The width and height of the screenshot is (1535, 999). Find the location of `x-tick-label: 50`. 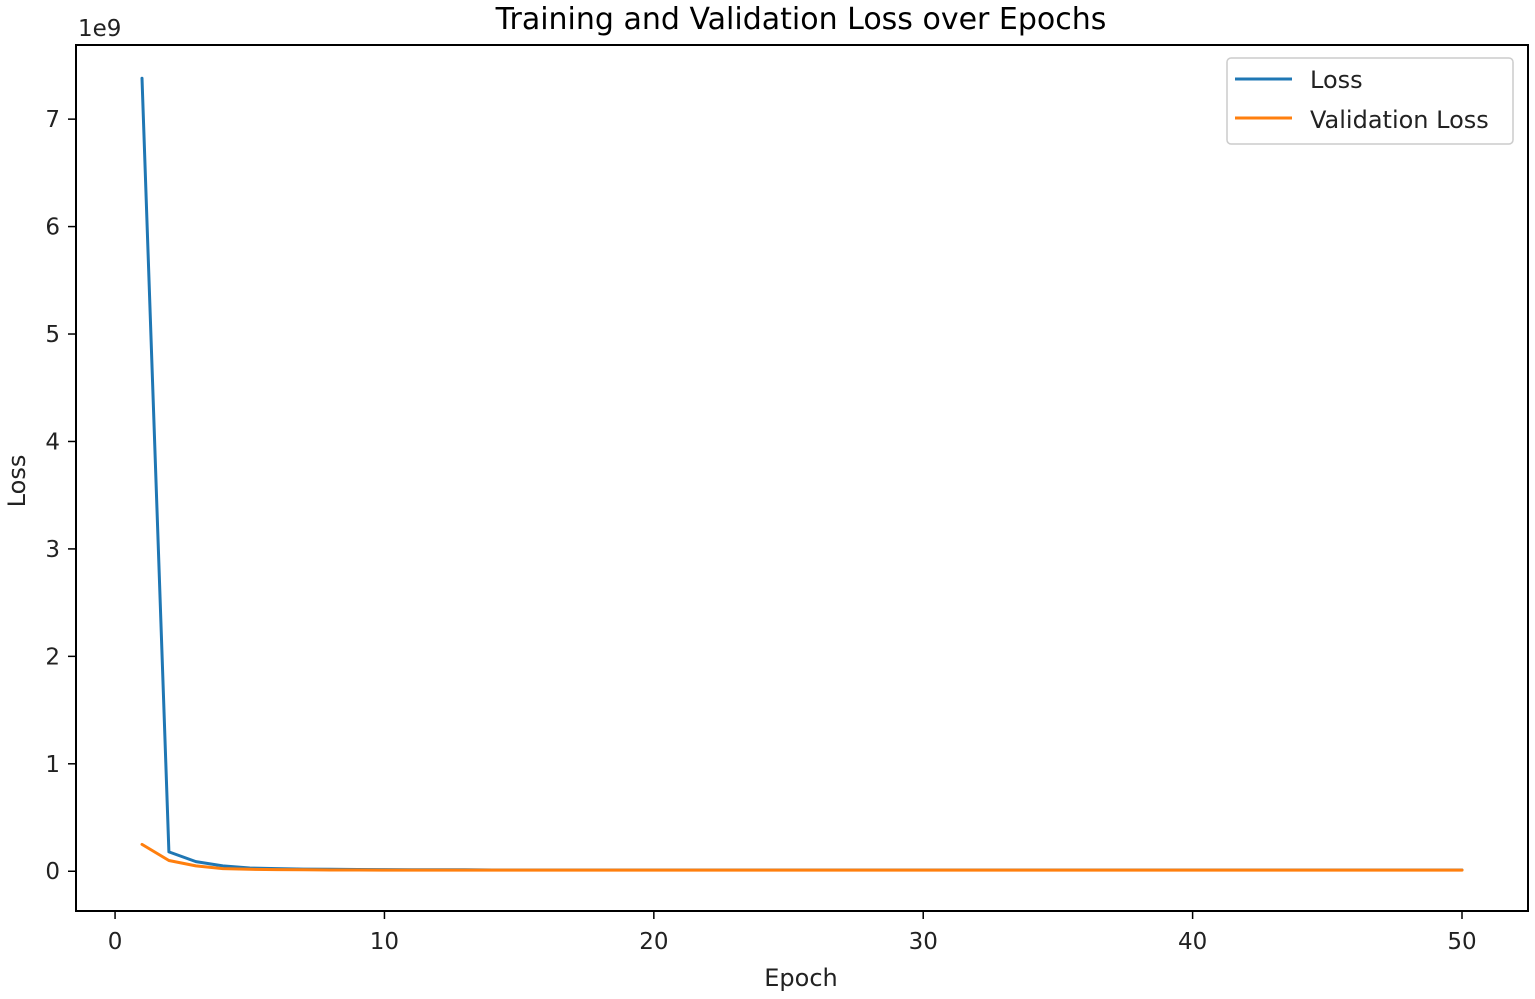

x-tick-label: 50 is located at coordinates (1461, 942).